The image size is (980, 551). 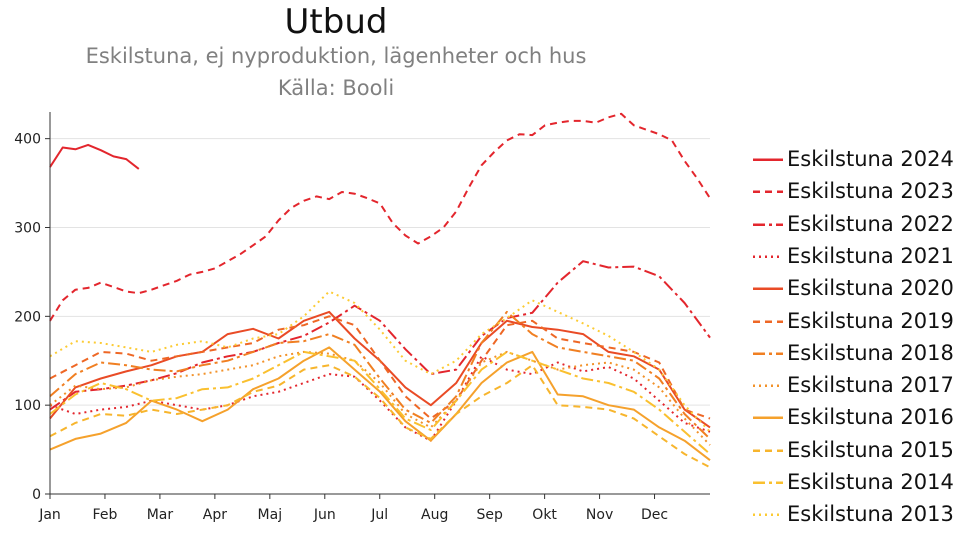 I want to click on x-tick-label: Nov, so click(x=599, y=515).